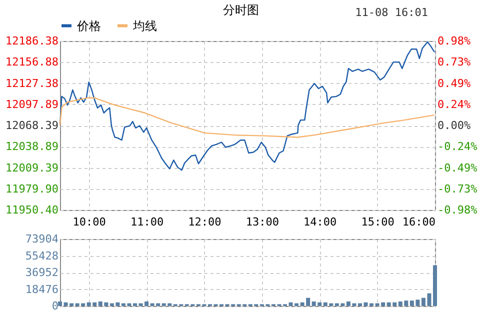 The height and width of the screenshot is (330, 480). Describe the element at coordinates (458, 210) in the screenshot. I see `y2-tick-label: -0.98%` at that location.